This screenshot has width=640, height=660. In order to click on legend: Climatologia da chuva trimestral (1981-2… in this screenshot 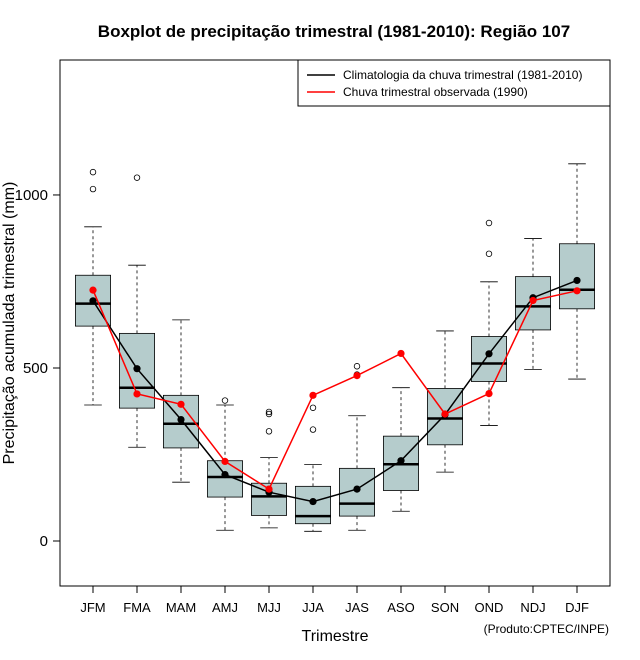, I will do `click(454, 83)`.